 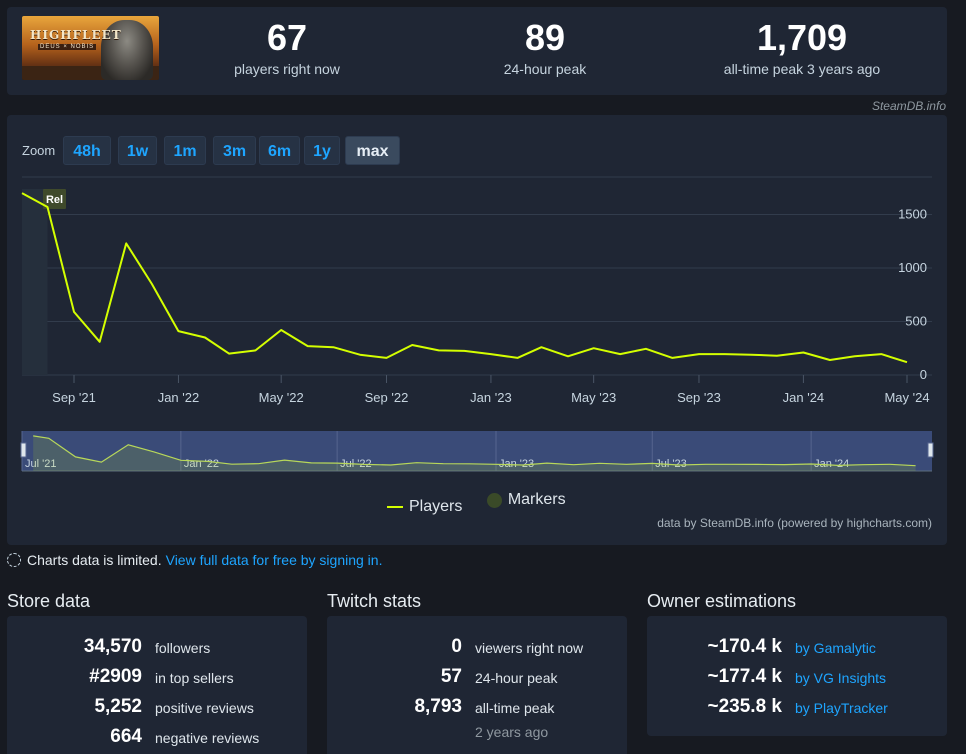 What do you see at coordinates (14, 560) in the screenshot?
I see `dashed-circle-icon` at bounding box center [14, 560].